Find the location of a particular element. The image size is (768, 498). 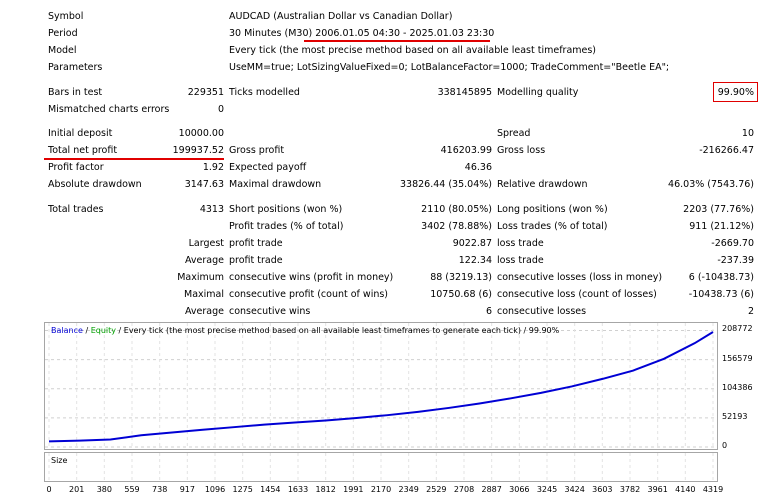

quality-label: Modelling quality is located at coordinates (538, 92).